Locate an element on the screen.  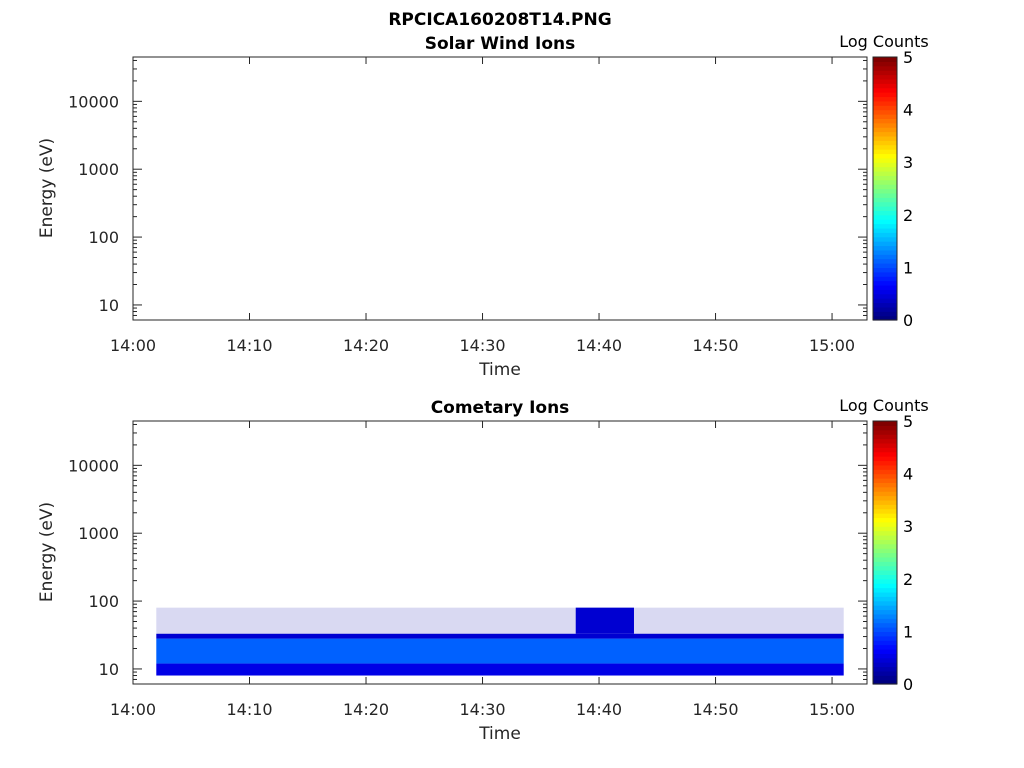
y-tick-label: 10 is located at coordinates (109, 669).